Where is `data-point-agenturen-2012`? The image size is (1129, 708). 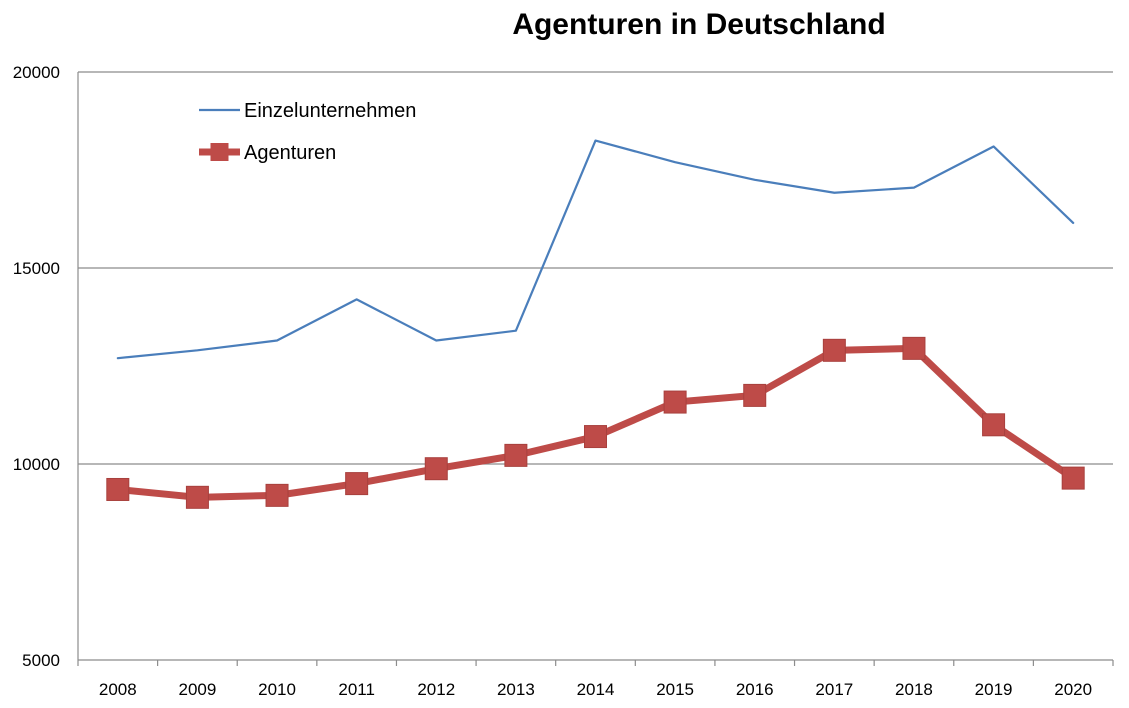 data-point-agenturen-2012 is located at coordinates (436, 469).